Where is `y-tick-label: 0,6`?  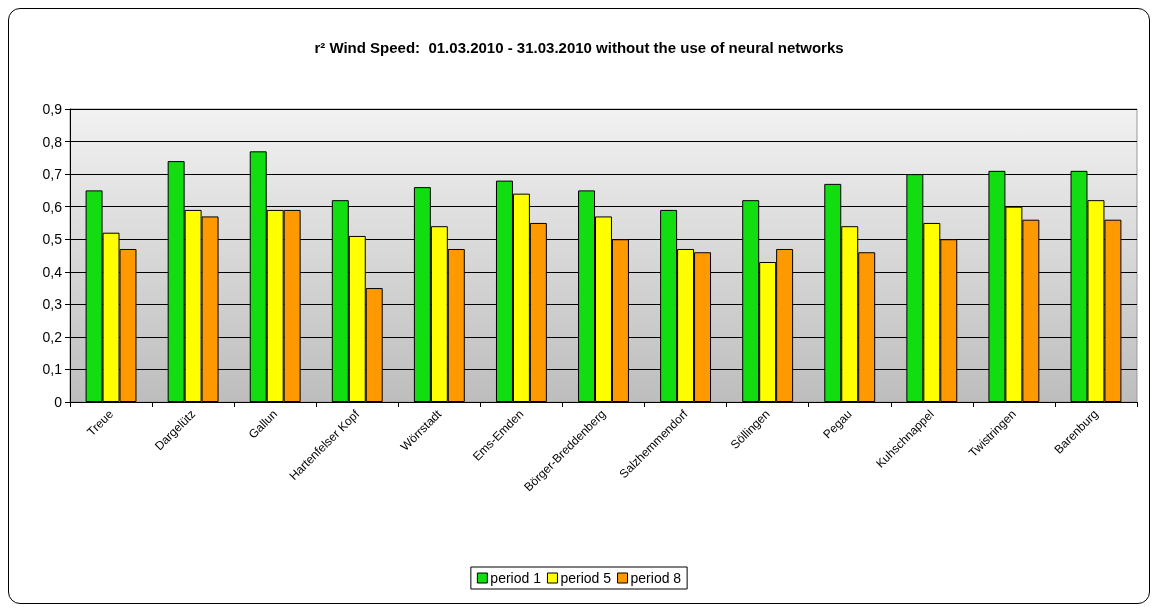 y-tick-label: 0,6 is located at coordinates (52, 206).